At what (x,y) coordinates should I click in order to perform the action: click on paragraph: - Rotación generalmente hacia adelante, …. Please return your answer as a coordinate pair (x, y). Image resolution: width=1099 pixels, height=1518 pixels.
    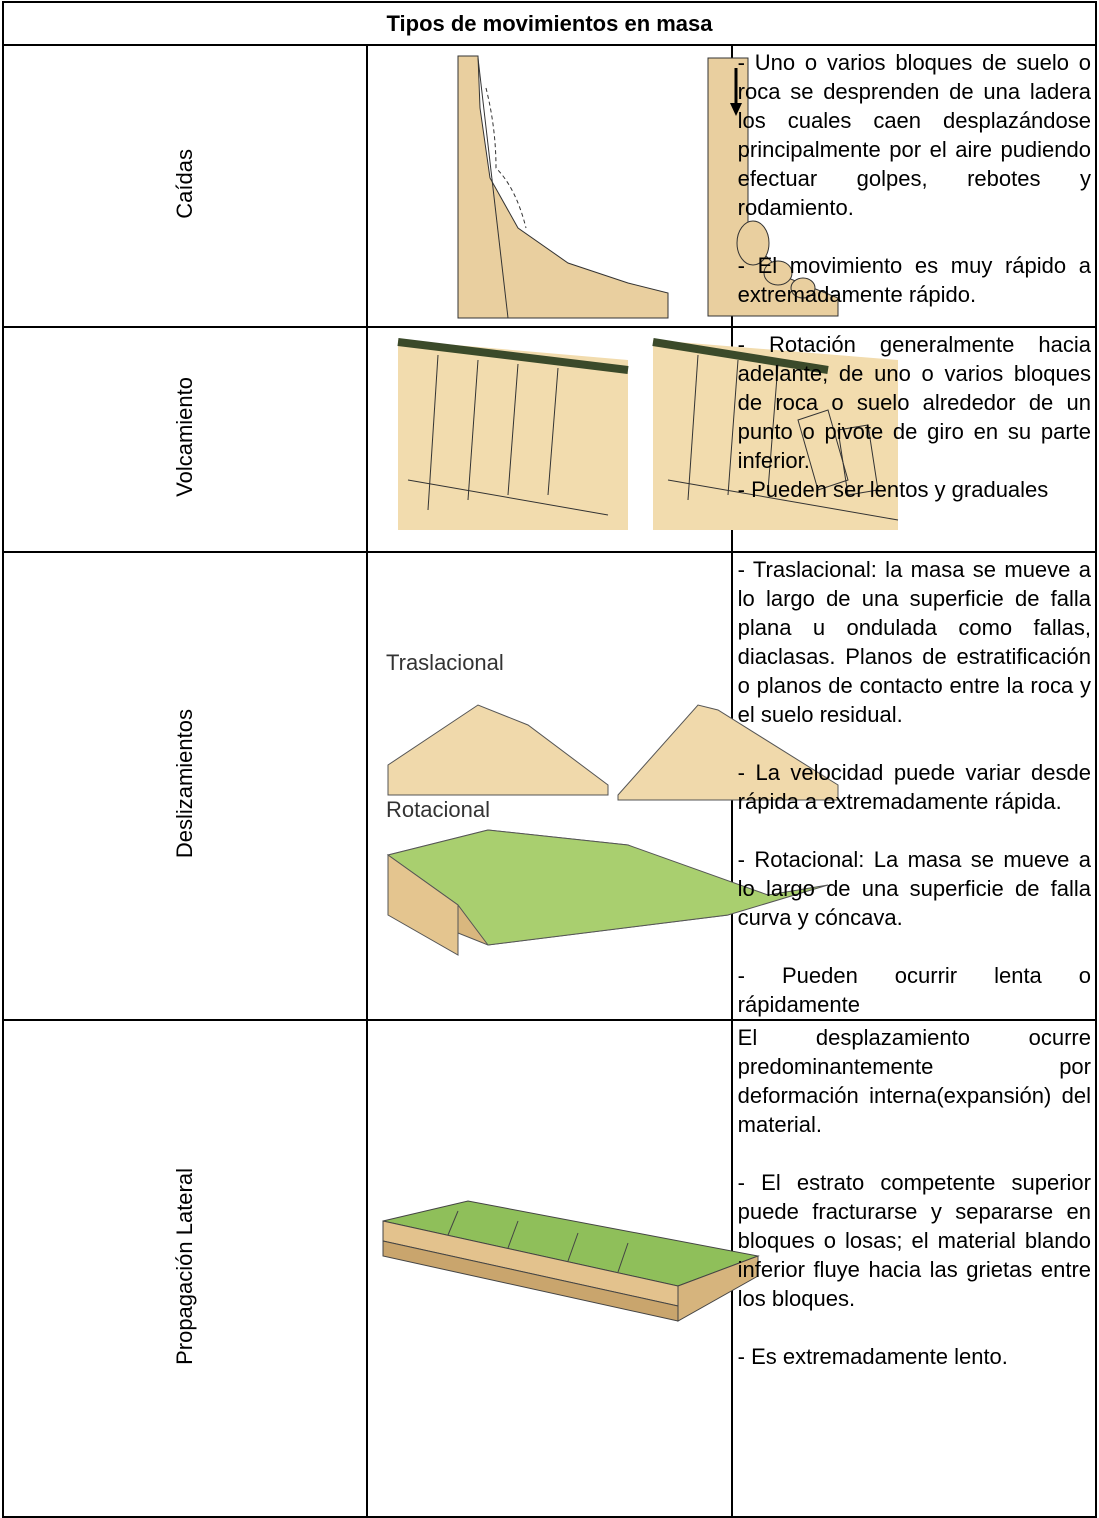
    Looking at the image, I should click on (914, 402).